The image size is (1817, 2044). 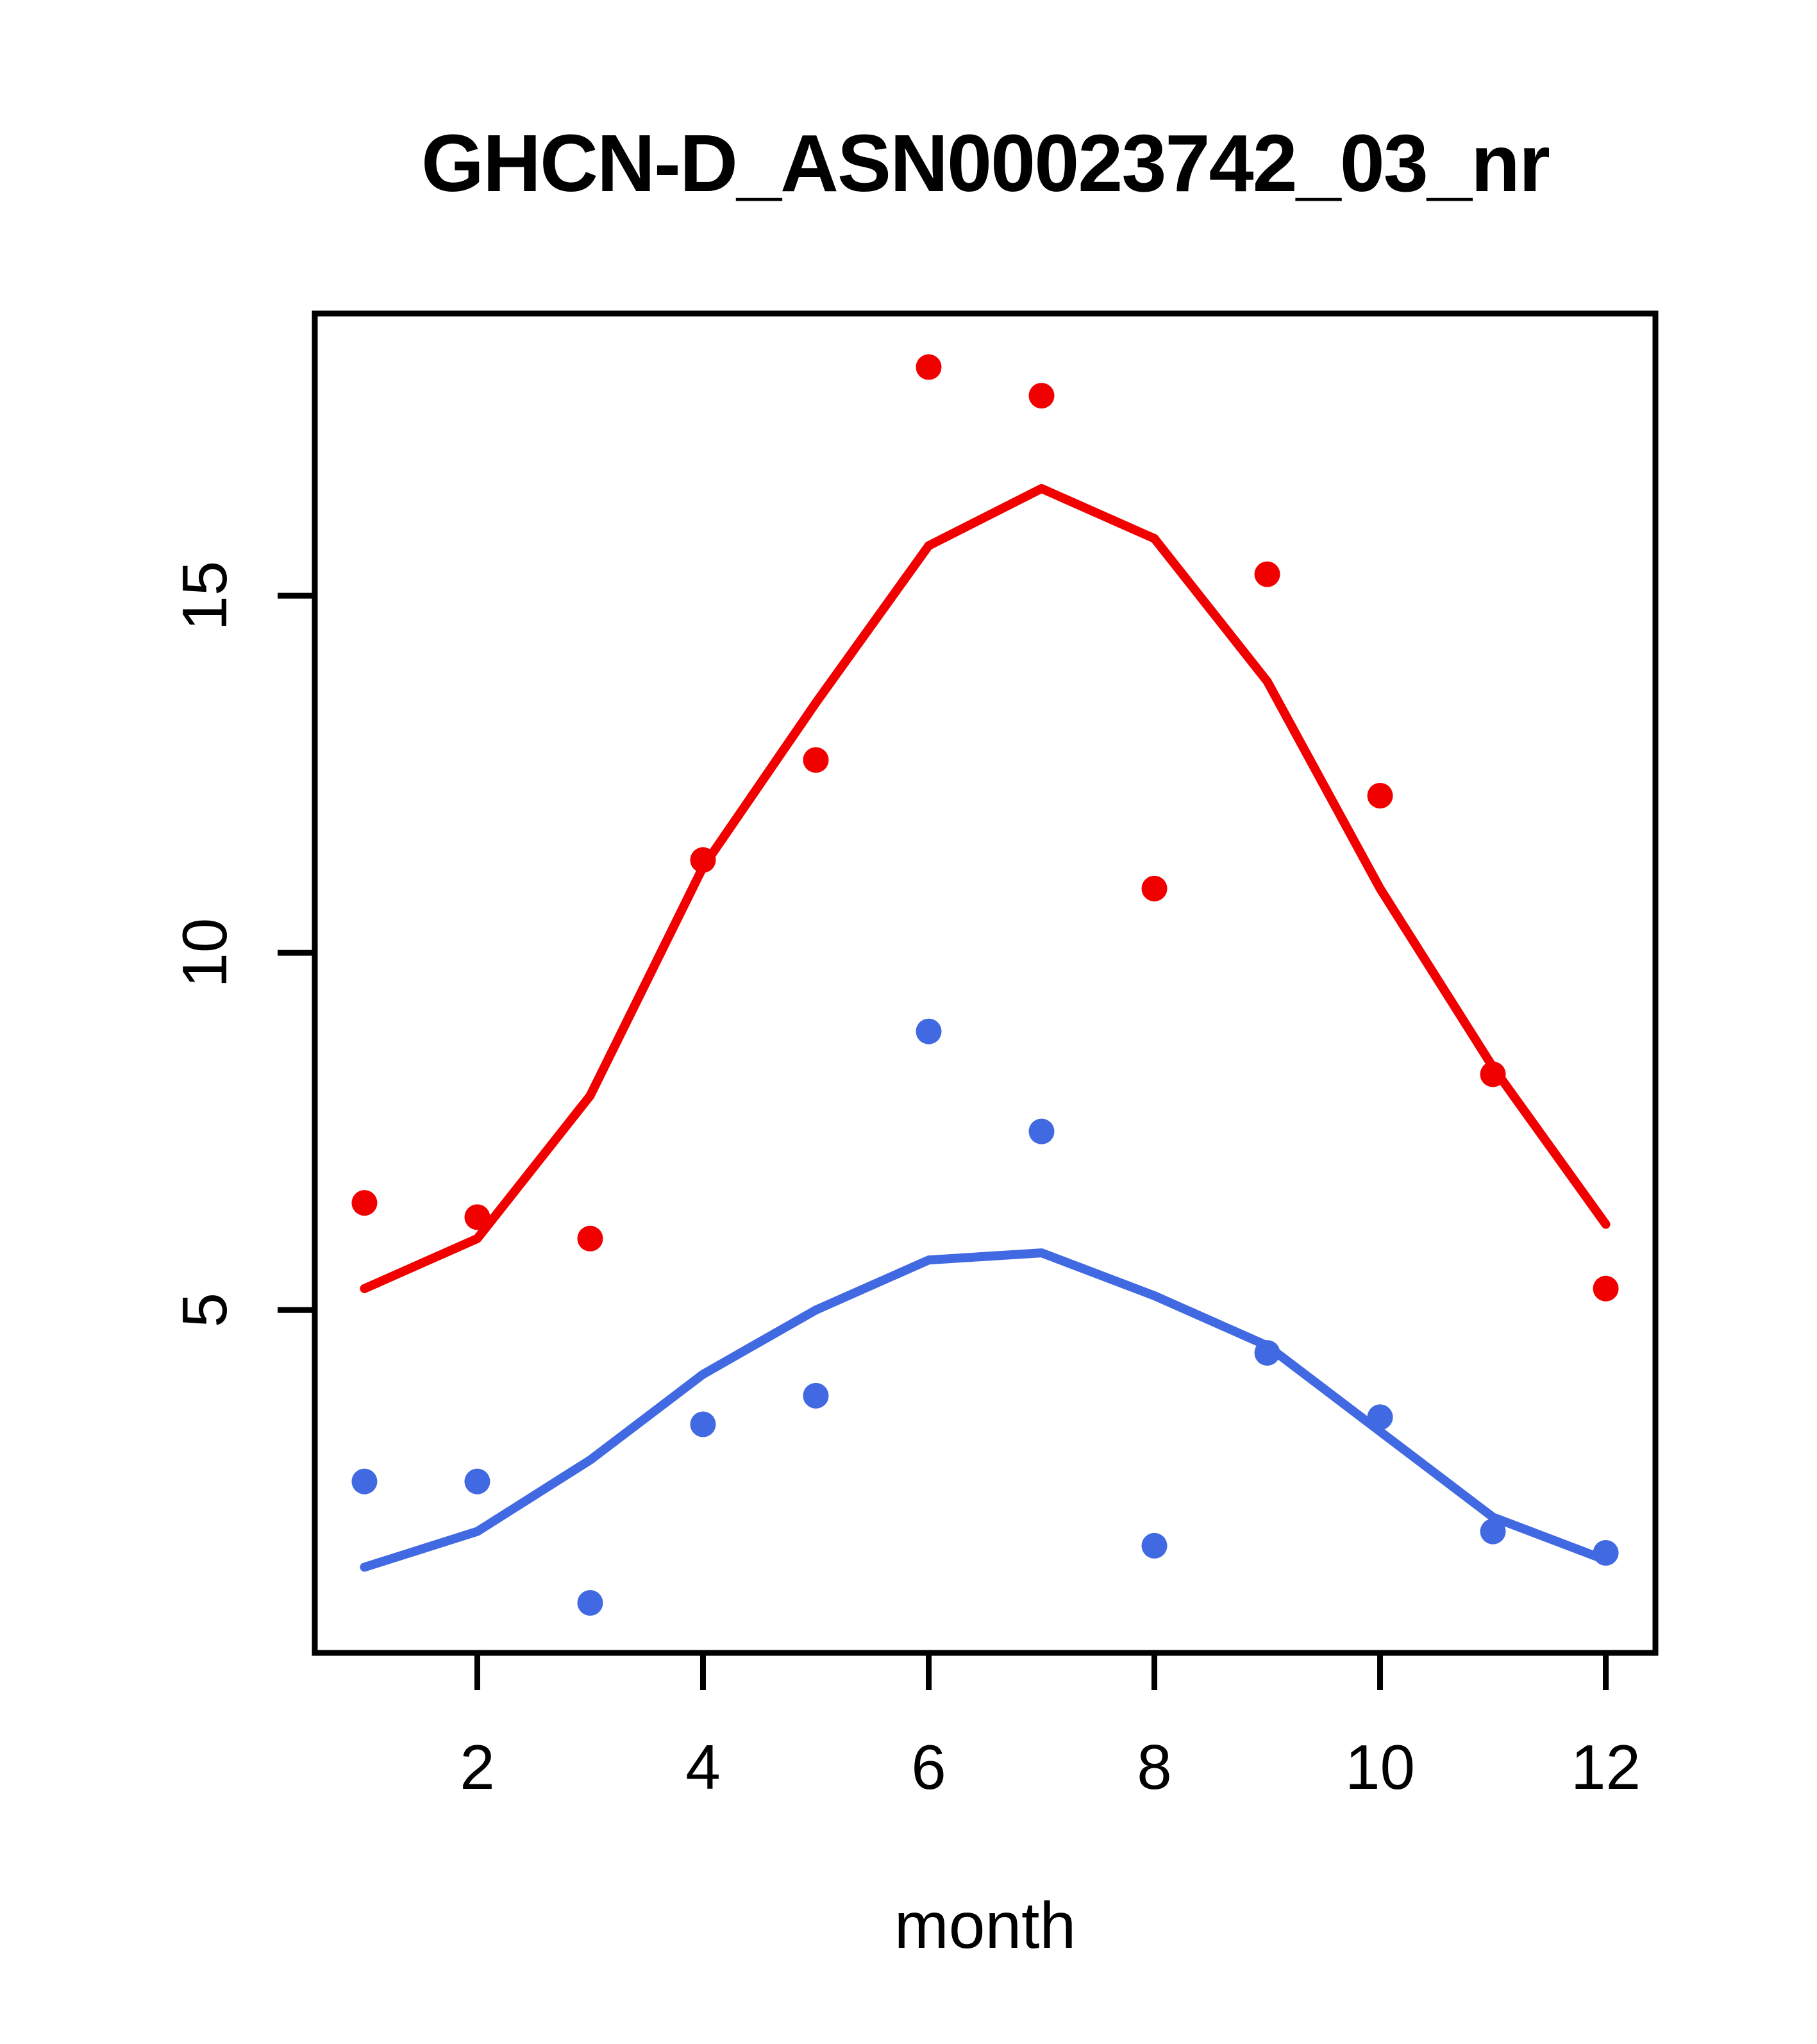 I want to click on min-temperature-fit-line, so click(x=986, y=1410).